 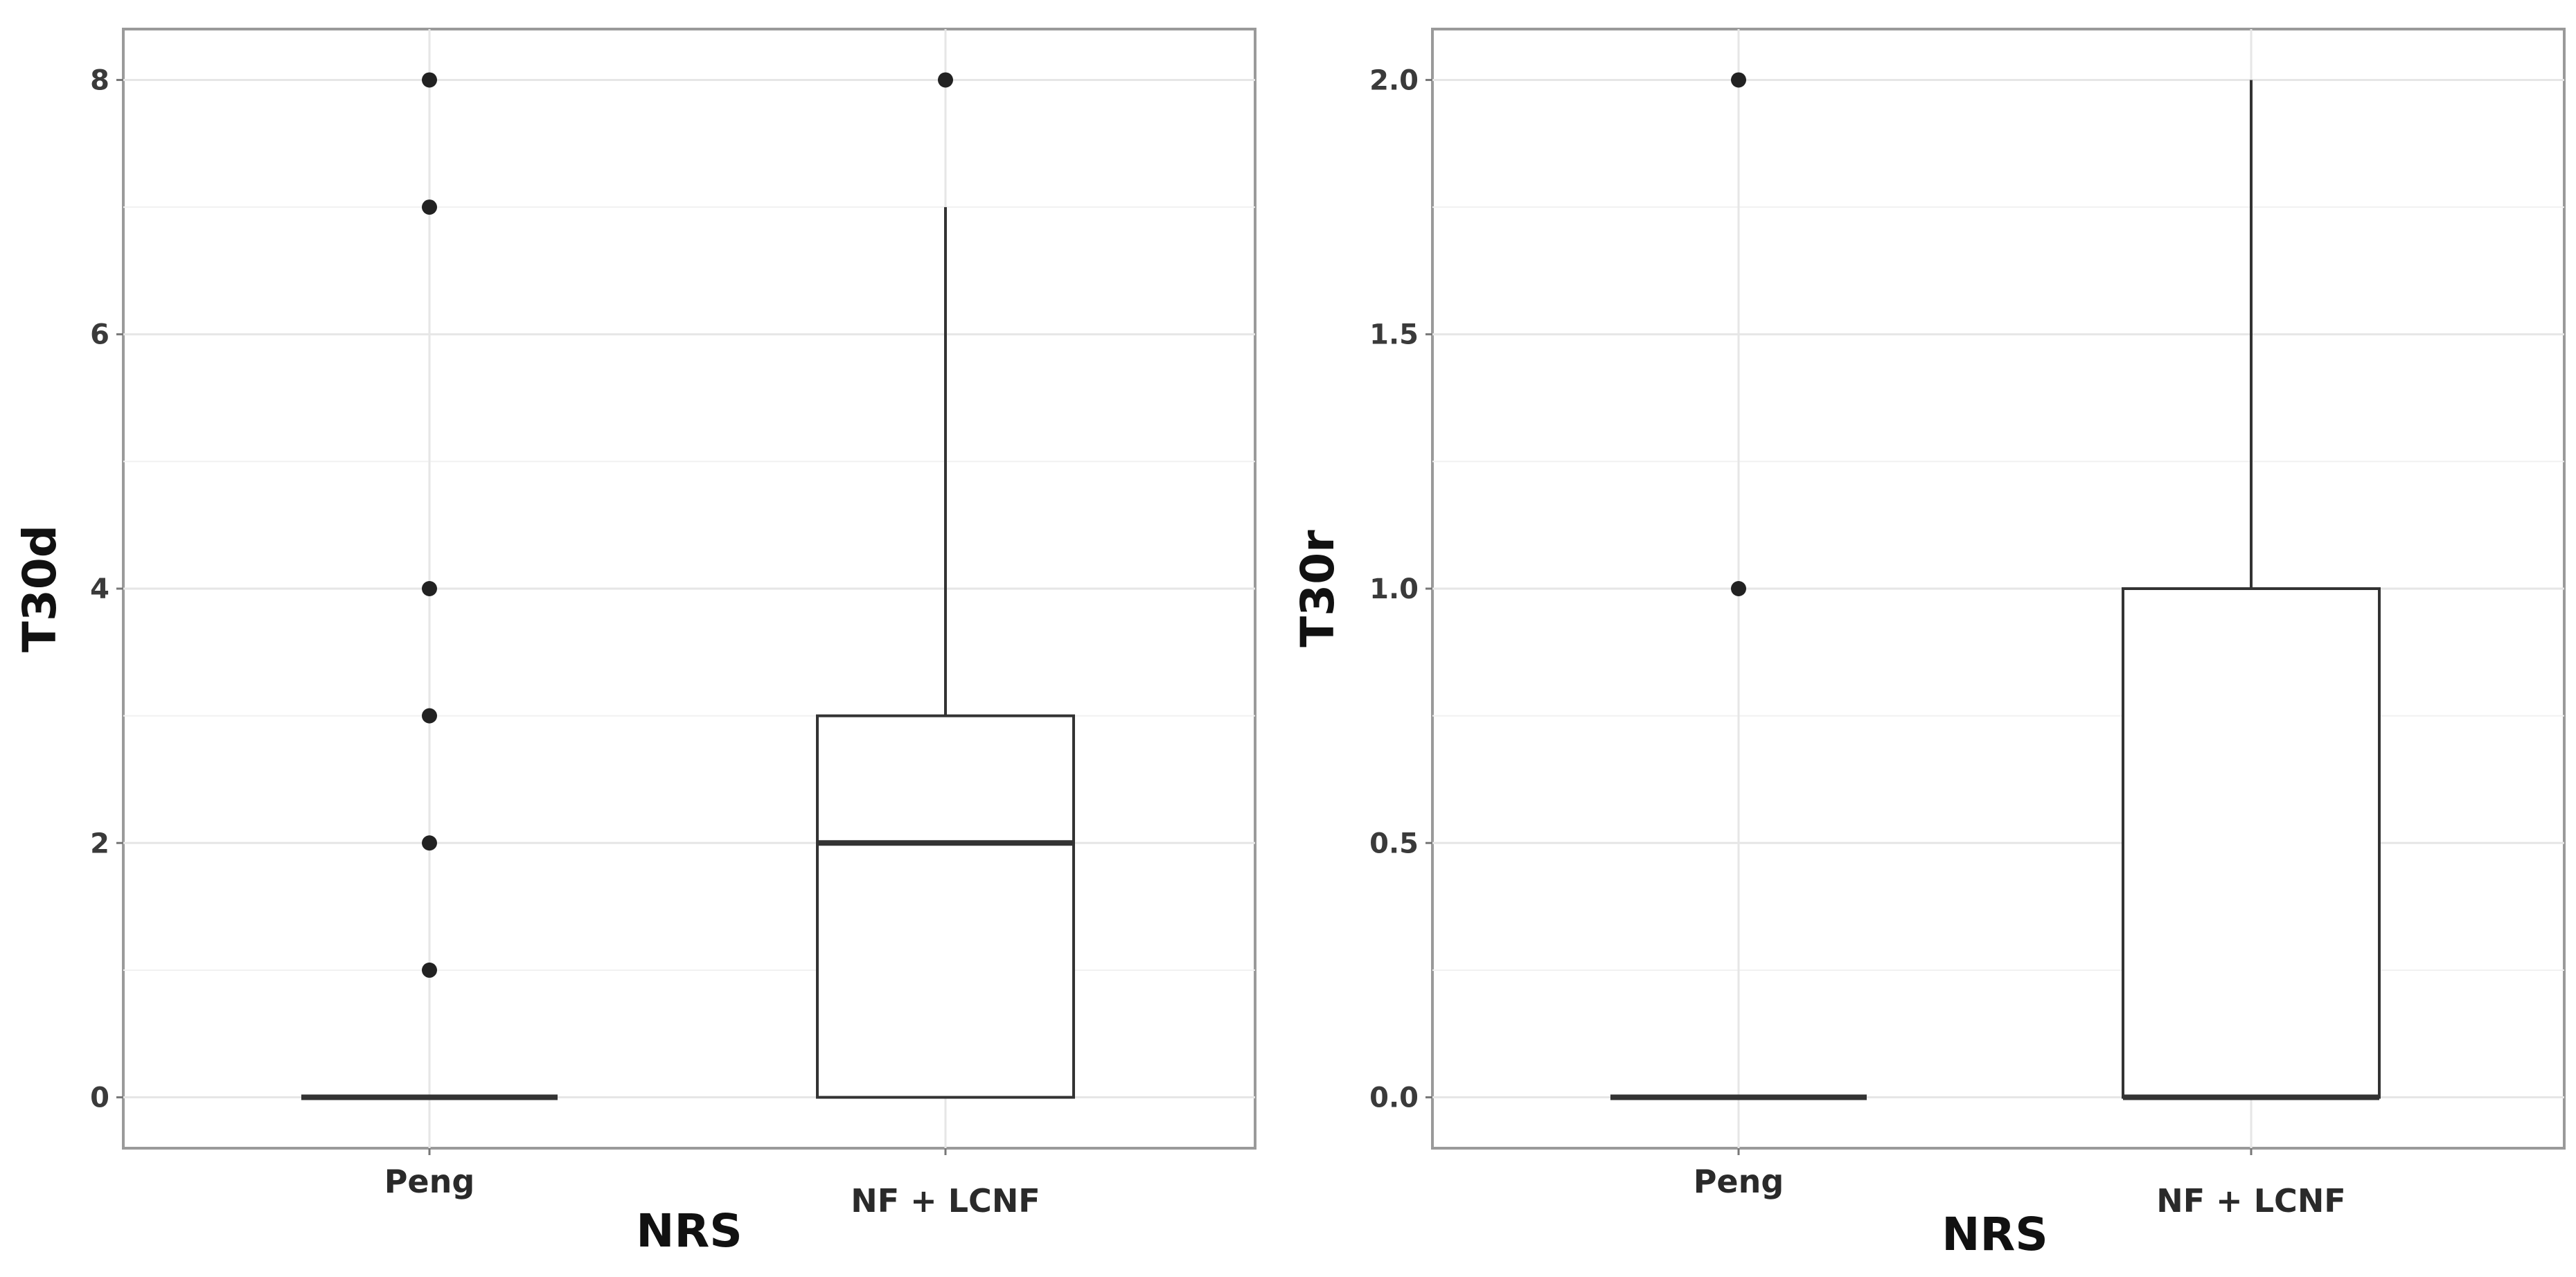 What do you see at coordinates (99, 335) in the screenshot?
I see `y-tick-label: 6` at bounding box center [99, 335].